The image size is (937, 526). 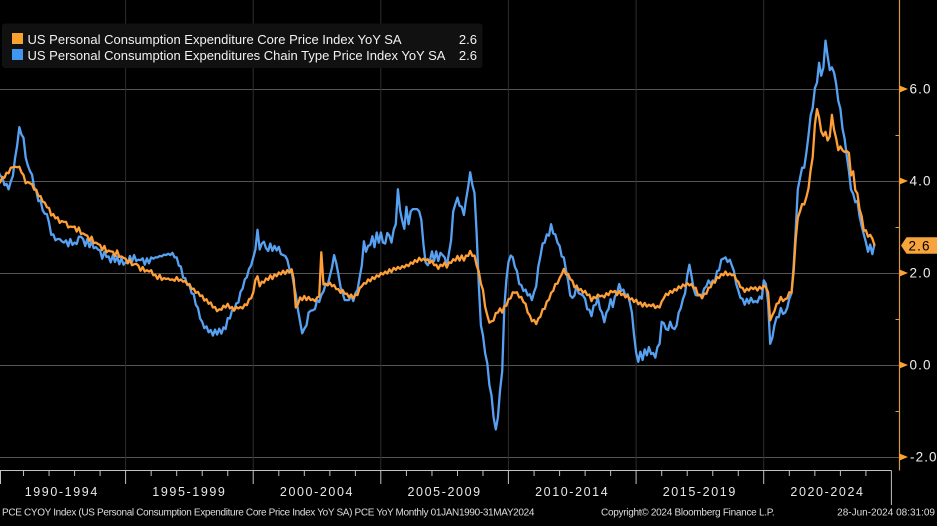 I want to click on svg-text: 1995-1999, so click(x=189, y=492).